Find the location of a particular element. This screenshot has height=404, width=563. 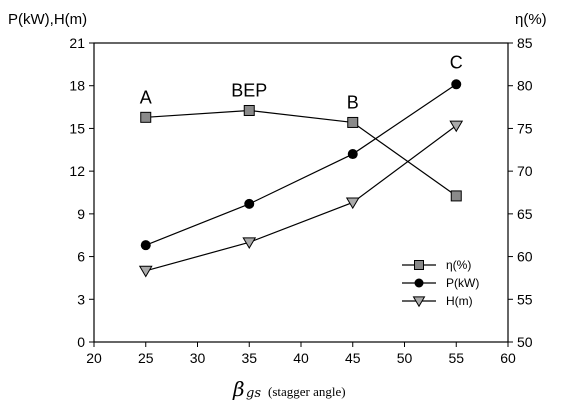

left-y-tick-label: 15 is located at coordinates (77, 128).